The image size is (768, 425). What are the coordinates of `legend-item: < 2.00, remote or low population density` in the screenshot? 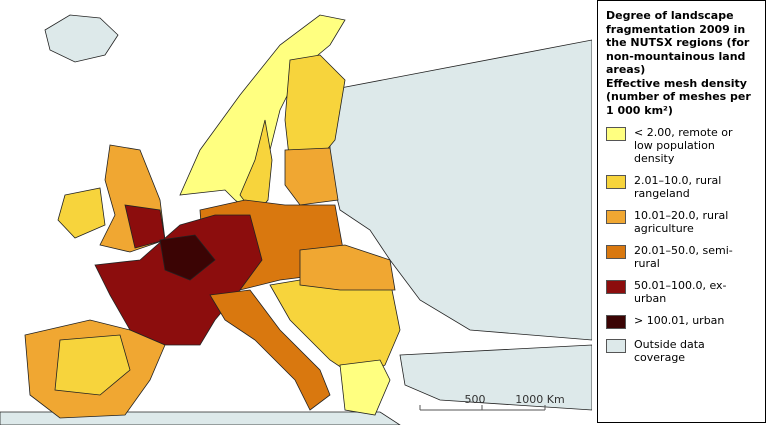 It's located at (682, 145).